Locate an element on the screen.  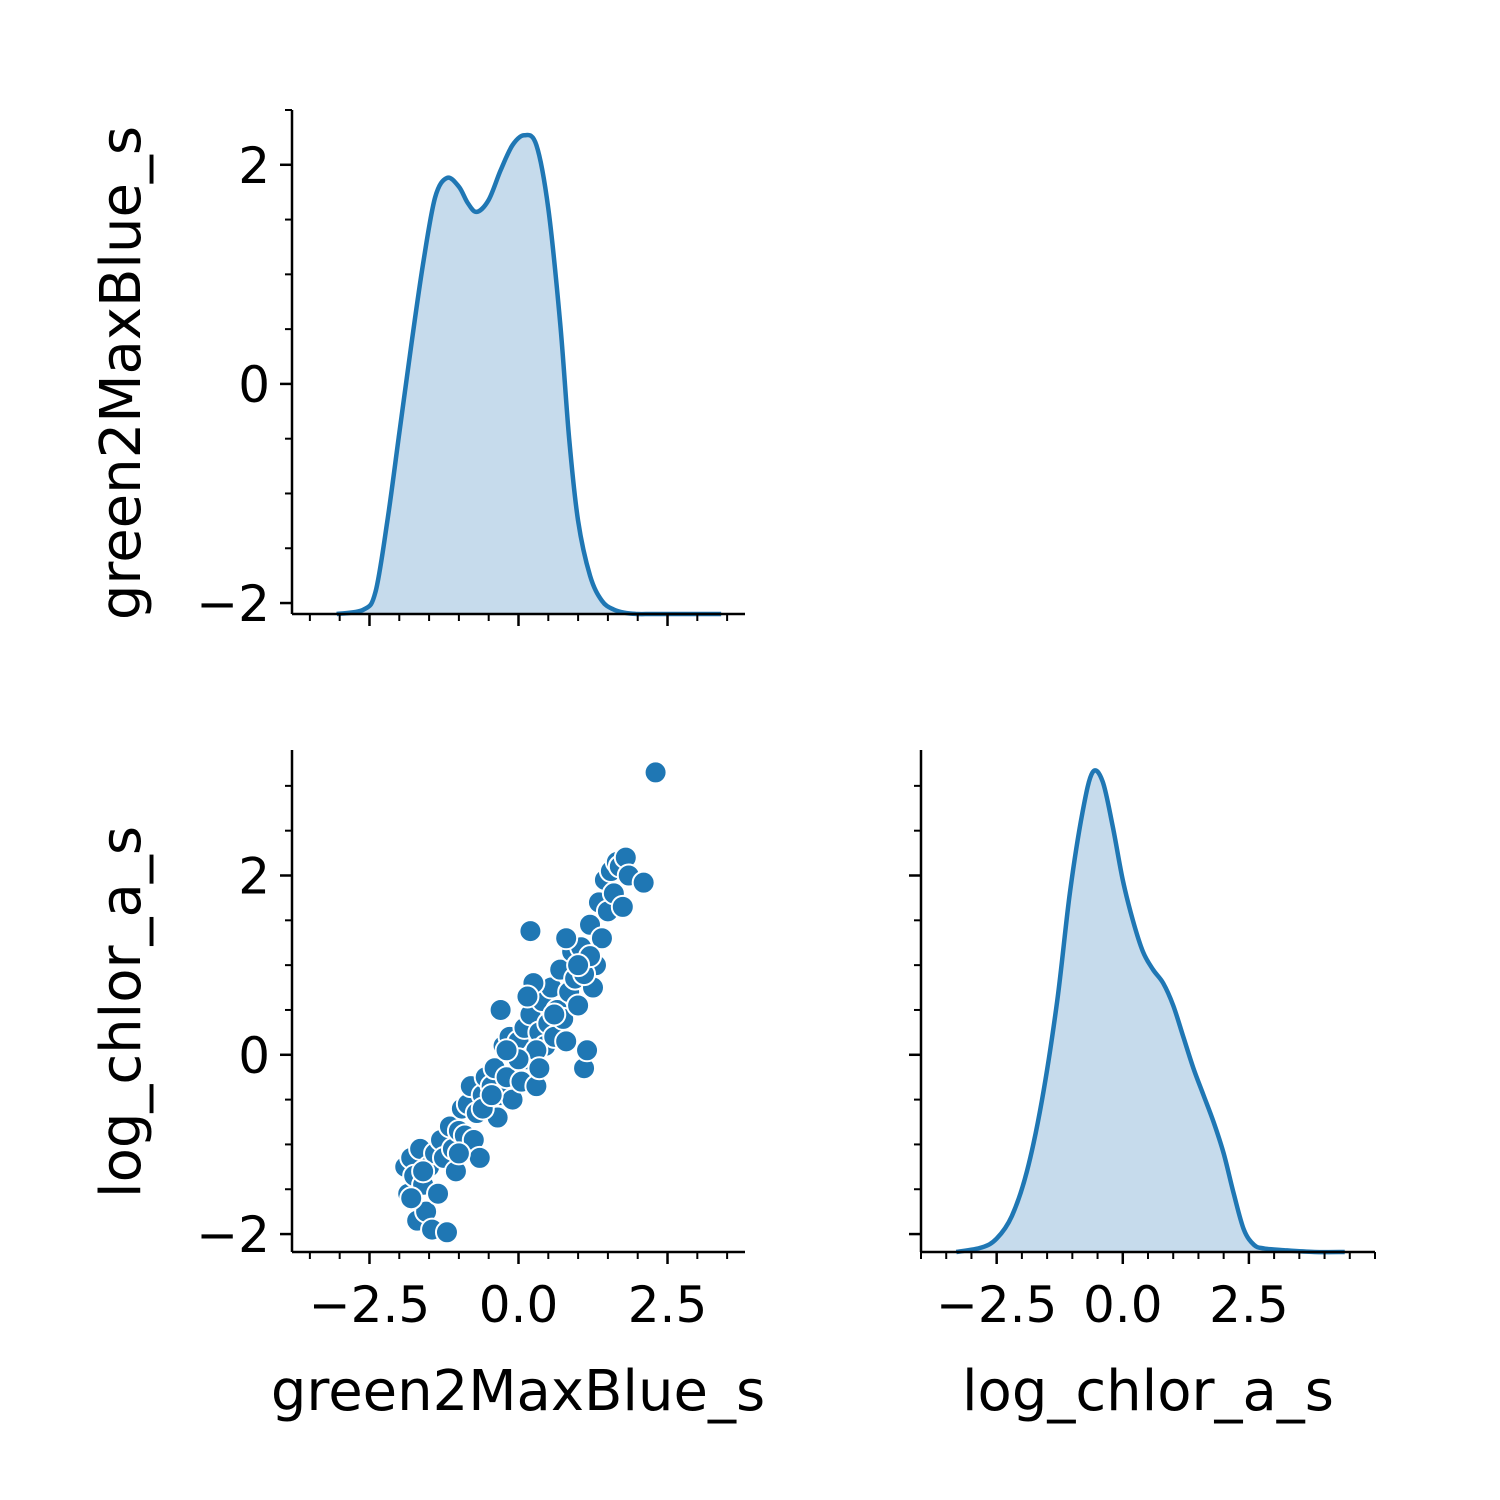
kde-green2MaxBlue_s-panel: −2 0 2 is located at coordinates (470, 371).